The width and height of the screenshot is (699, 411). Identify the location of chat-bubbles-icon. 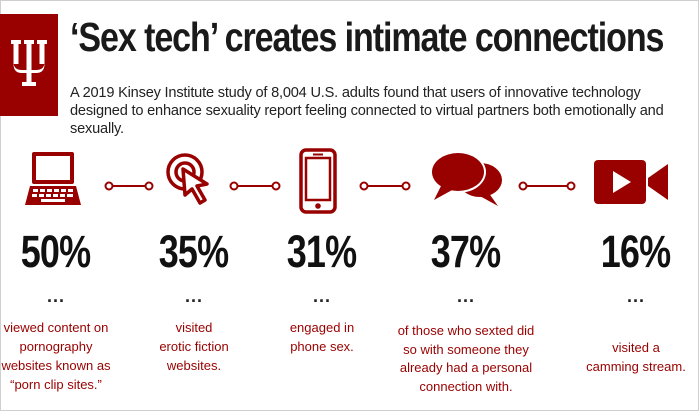
(466, 178).